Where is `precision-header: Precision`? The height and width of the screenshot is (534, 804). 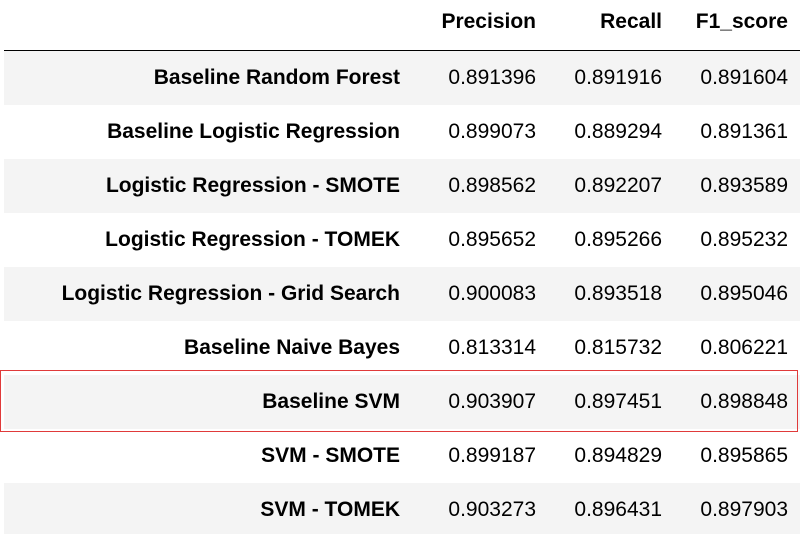 precision-header: Precision is located at coordinates (478, 25).